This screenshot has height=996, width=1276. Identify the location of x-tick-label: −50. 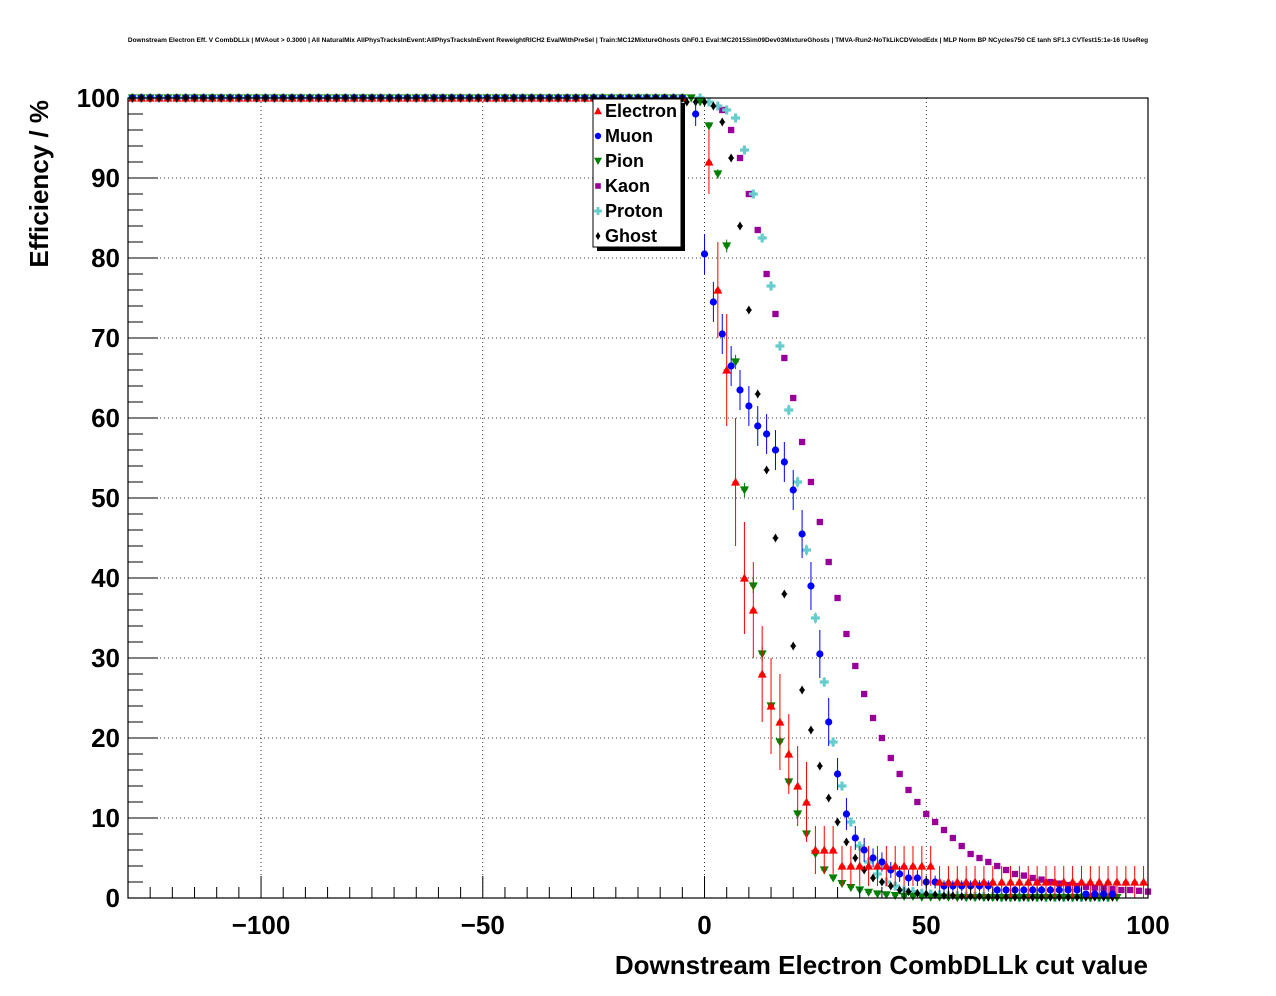
(483, 925).